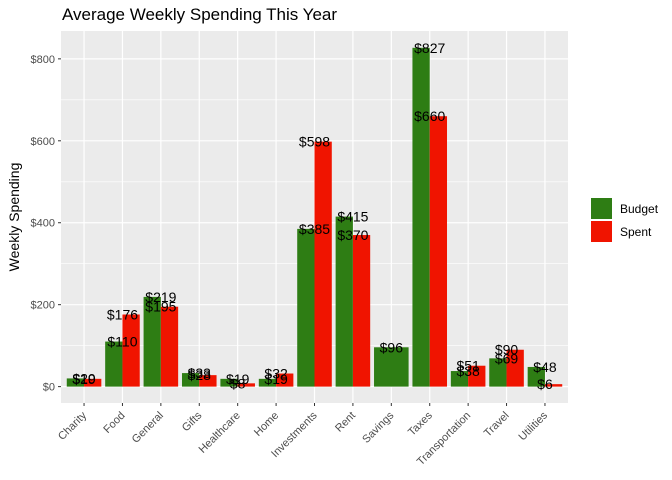 This screenshot has height=480, width=672. I want to click on data-label-spent: $598, so click(314, 142).